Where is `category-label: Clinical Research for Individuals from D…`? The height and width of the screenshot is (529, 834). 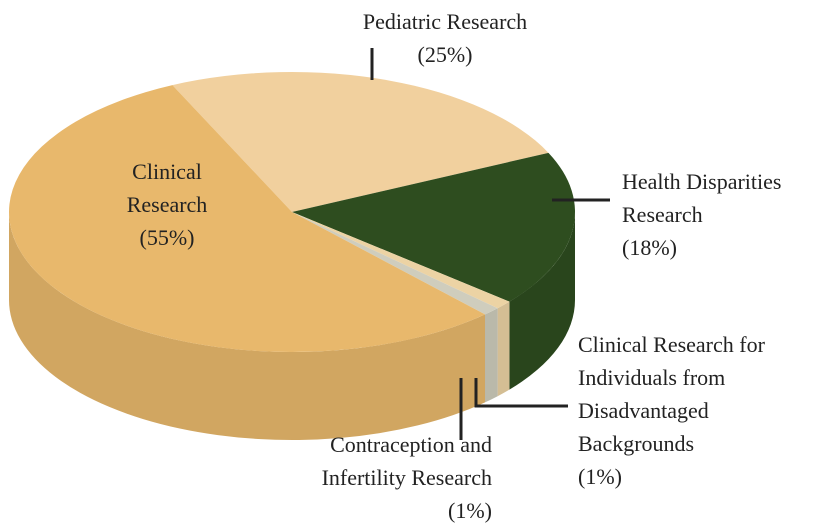
category-label: Clinical Research for Individuals from D… is located at coordinates (671, 394).